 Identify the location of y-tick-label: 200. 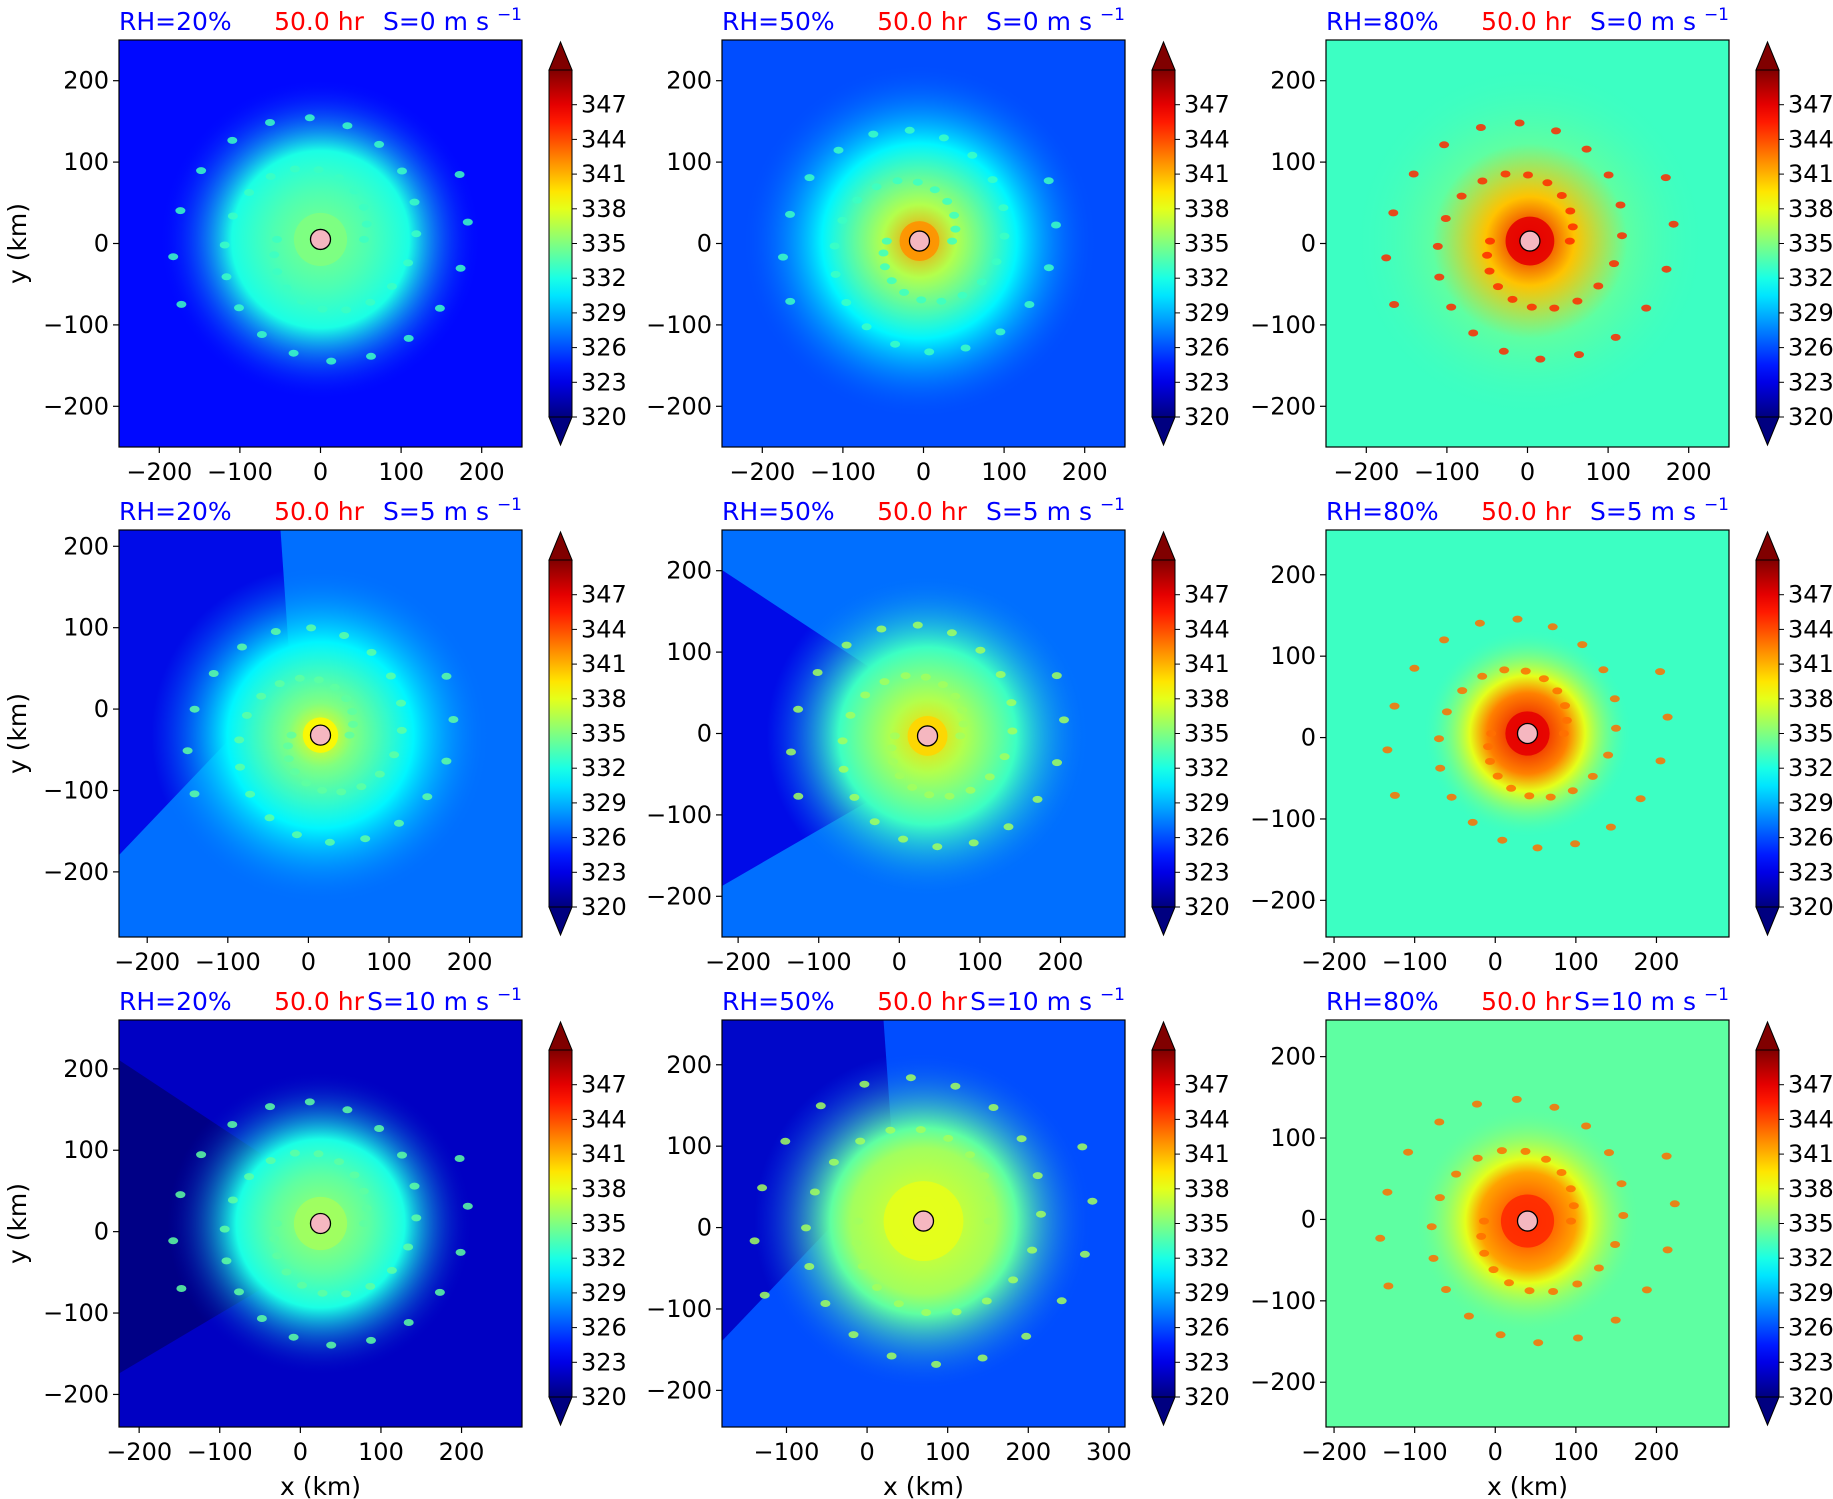
(86, 81).